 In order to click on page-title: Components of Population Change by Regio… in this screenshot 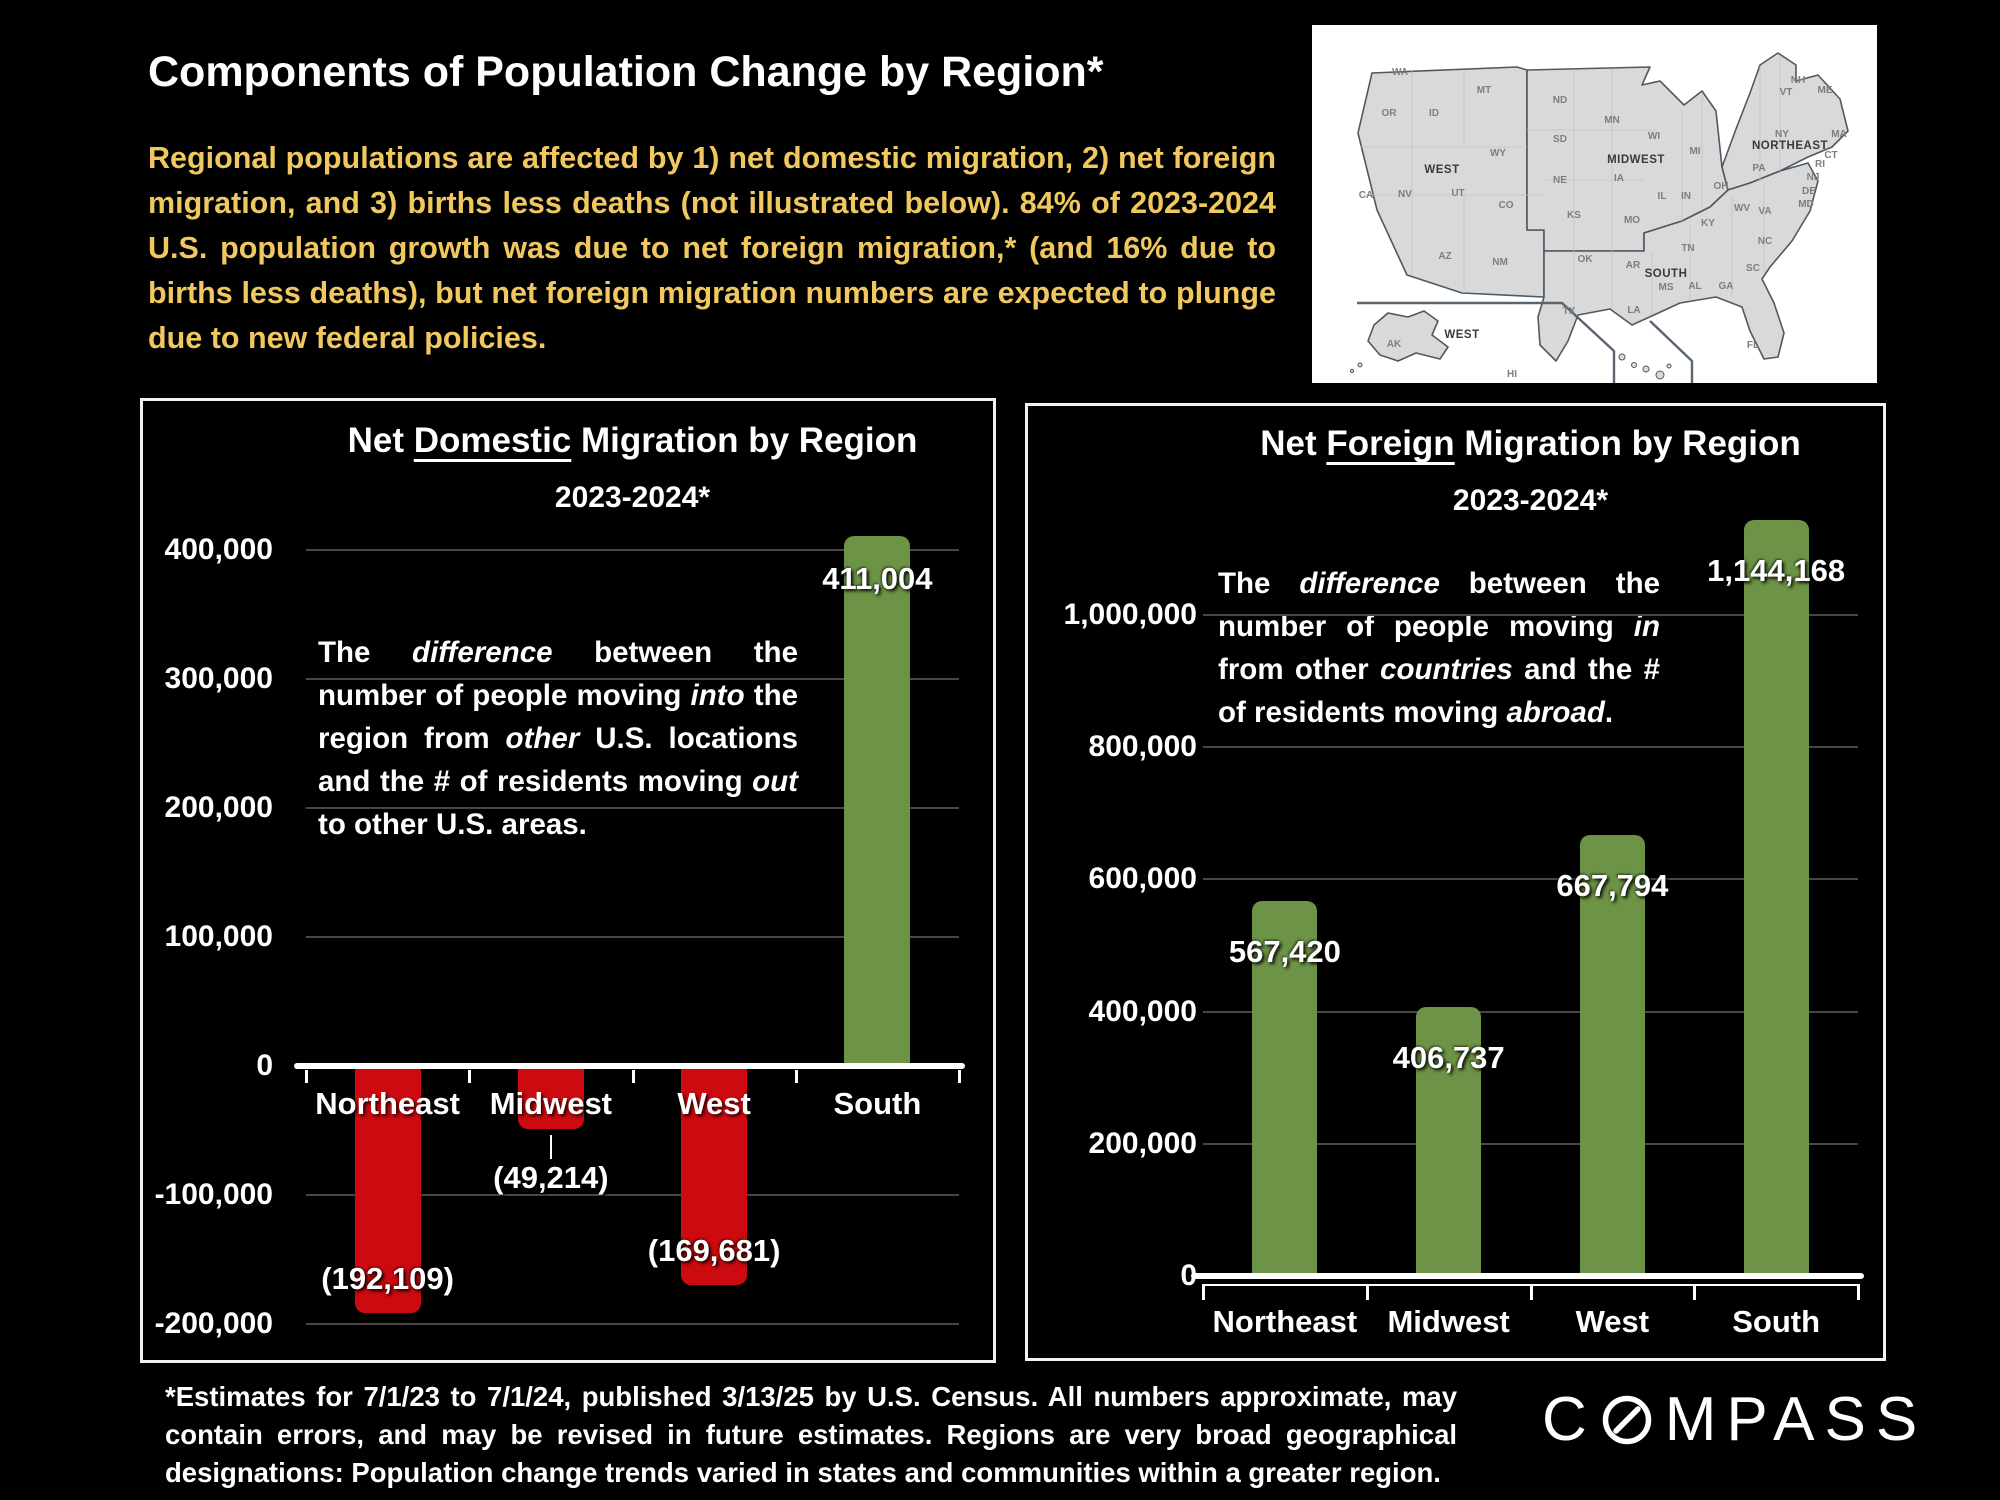, I will do `click(626, 72)`.